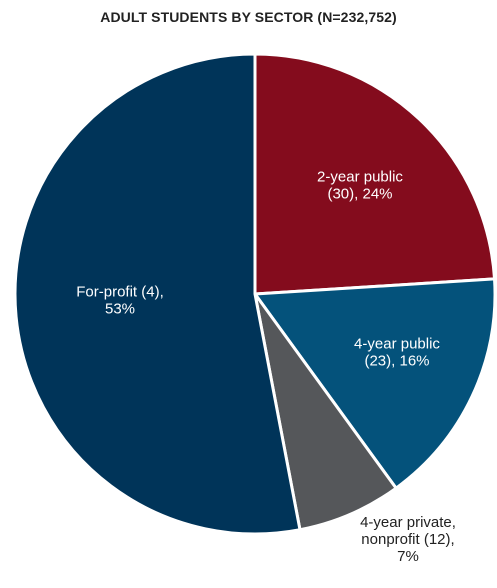  I want to click on slice-label: 4-year public (23), 16%, so click(397, 353).